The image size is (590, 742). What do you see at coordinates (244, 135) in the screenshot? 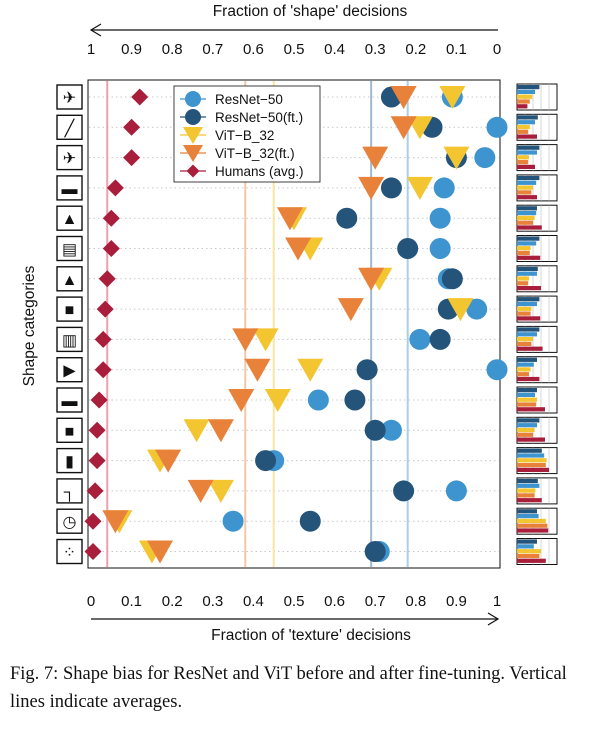
I see `legend-label: ViT−B_32` at bounding box center [244, 135].